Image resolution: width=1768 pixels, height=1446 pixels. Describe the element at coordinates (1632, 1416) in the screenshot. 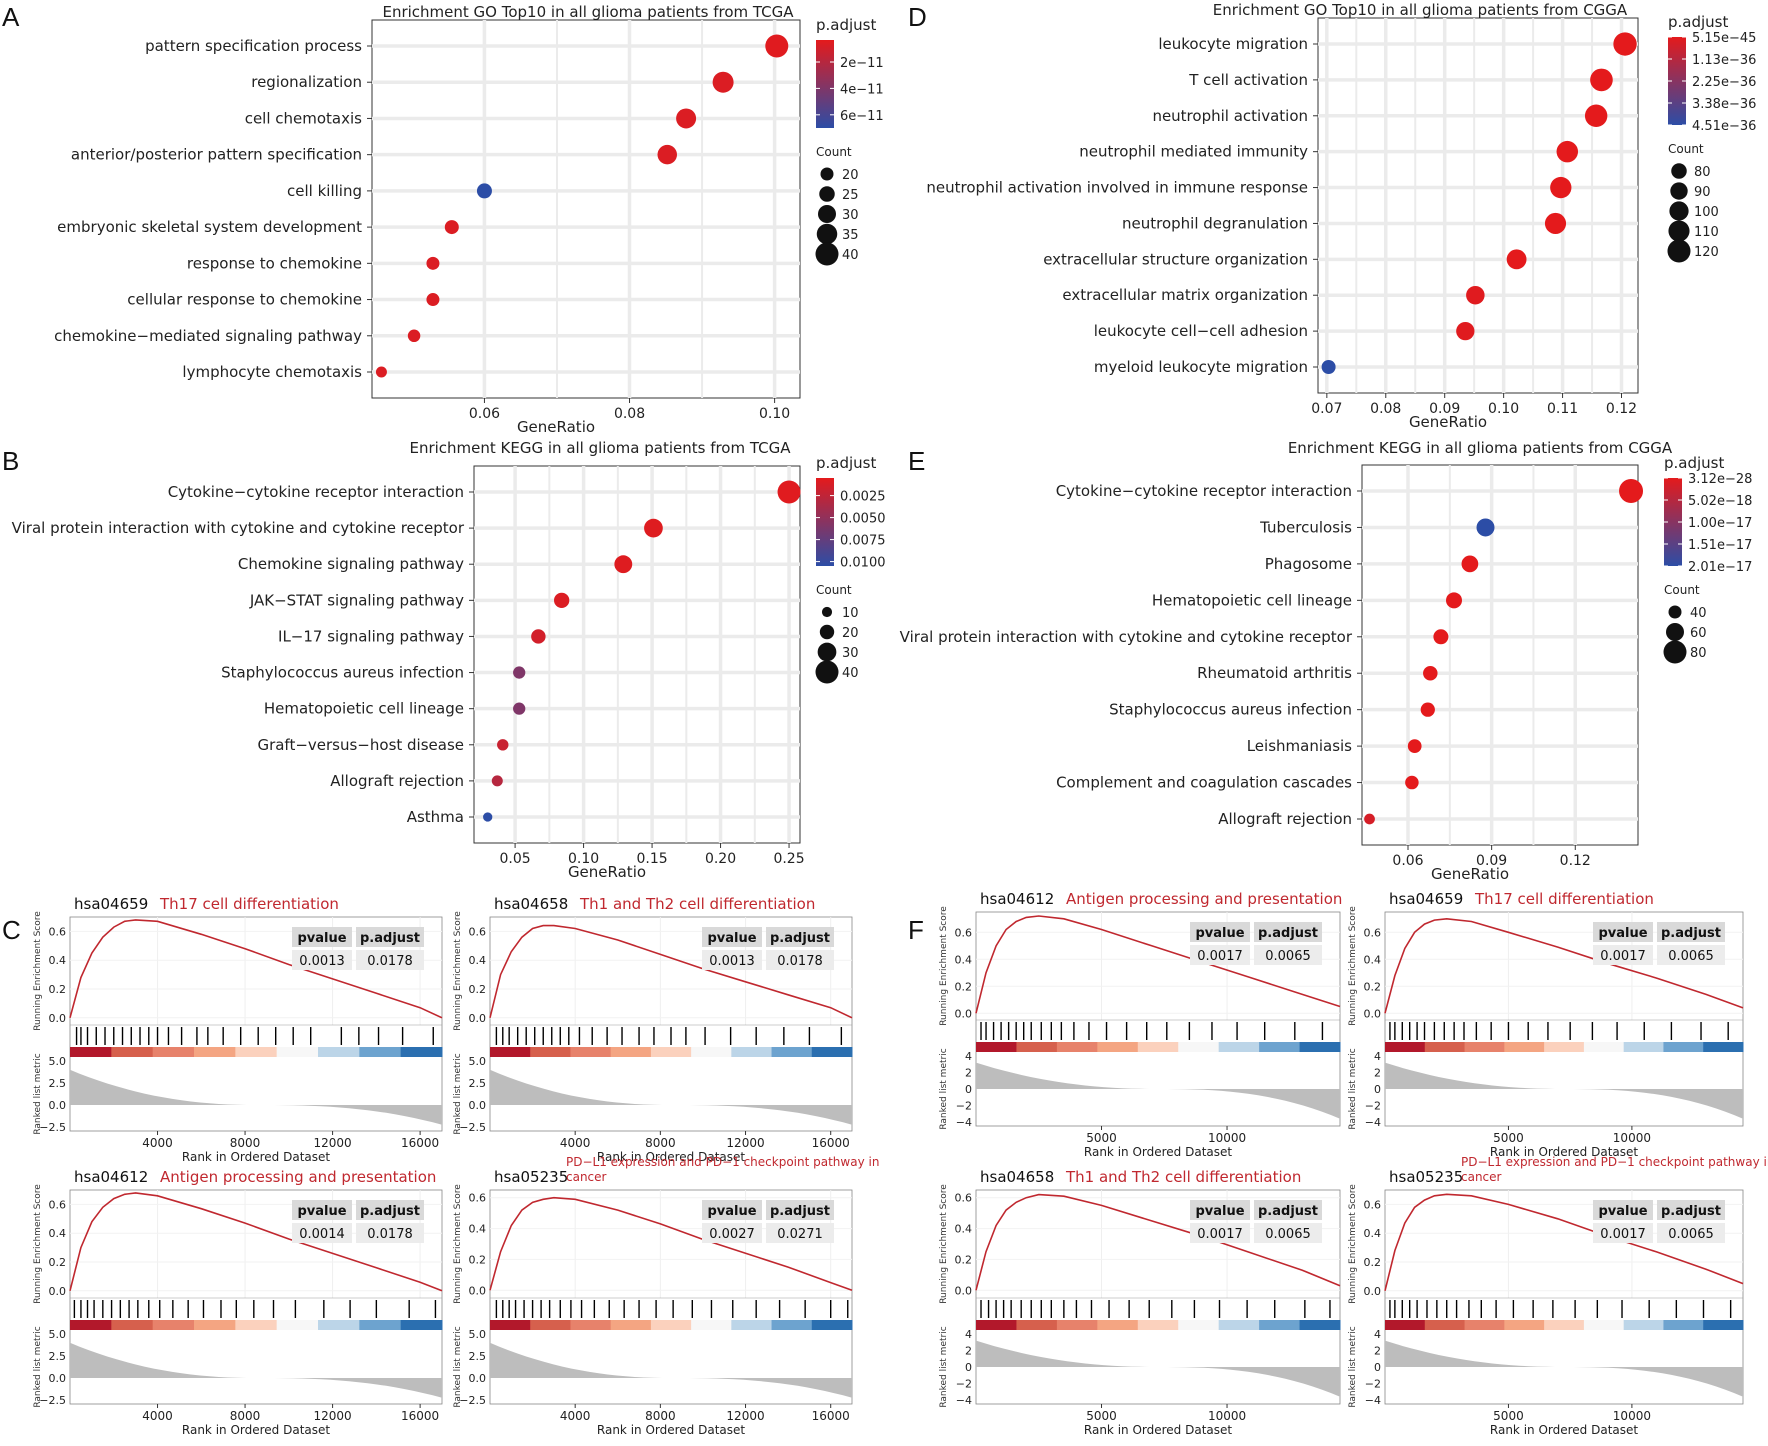

I see `x-tick-label: 10000` at that location.